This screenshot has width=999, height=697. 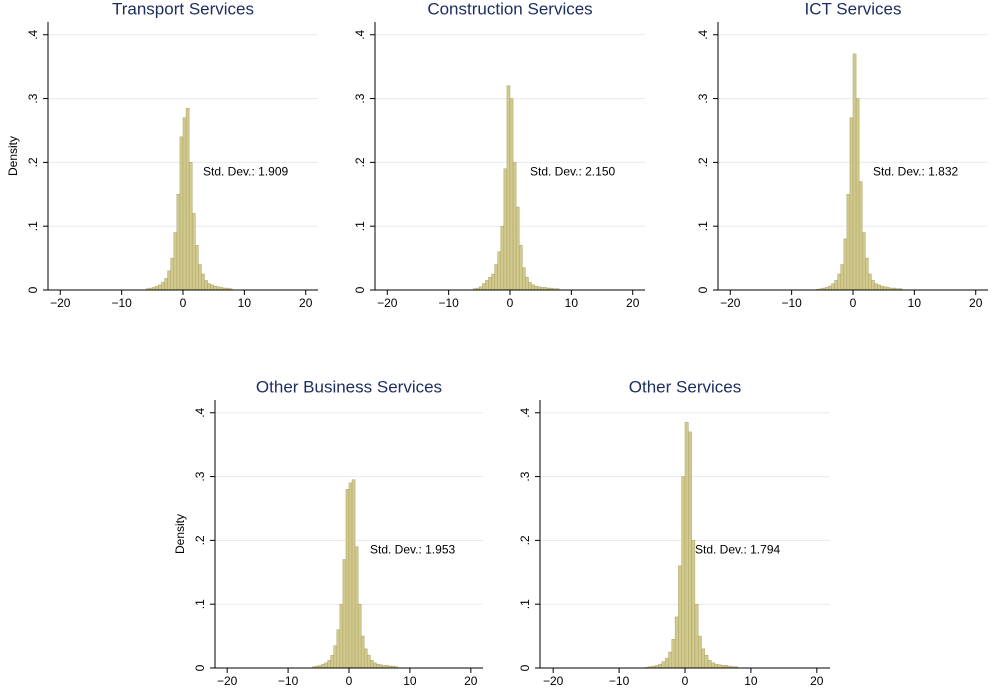 What do you see at coordinates (13, 156) in the screenshot?
I see `y-axis-label: Density` at bounding box center [13, 156].